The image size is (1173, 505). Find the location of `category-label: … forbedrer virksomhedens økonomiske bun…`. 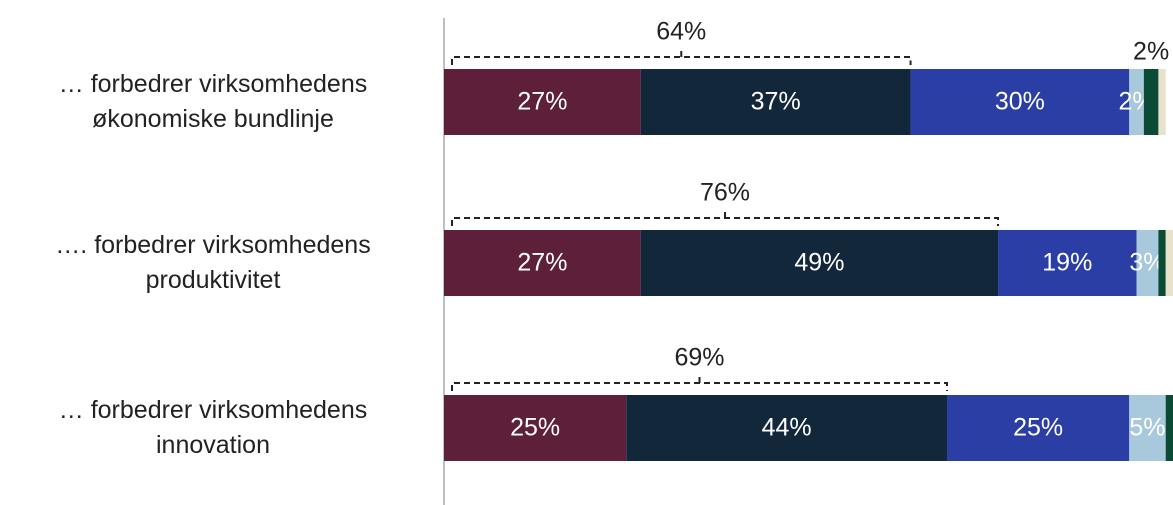

category-label: … forbedrer virksomhedens økonomiske bun… is located at coordinates (213, 101).